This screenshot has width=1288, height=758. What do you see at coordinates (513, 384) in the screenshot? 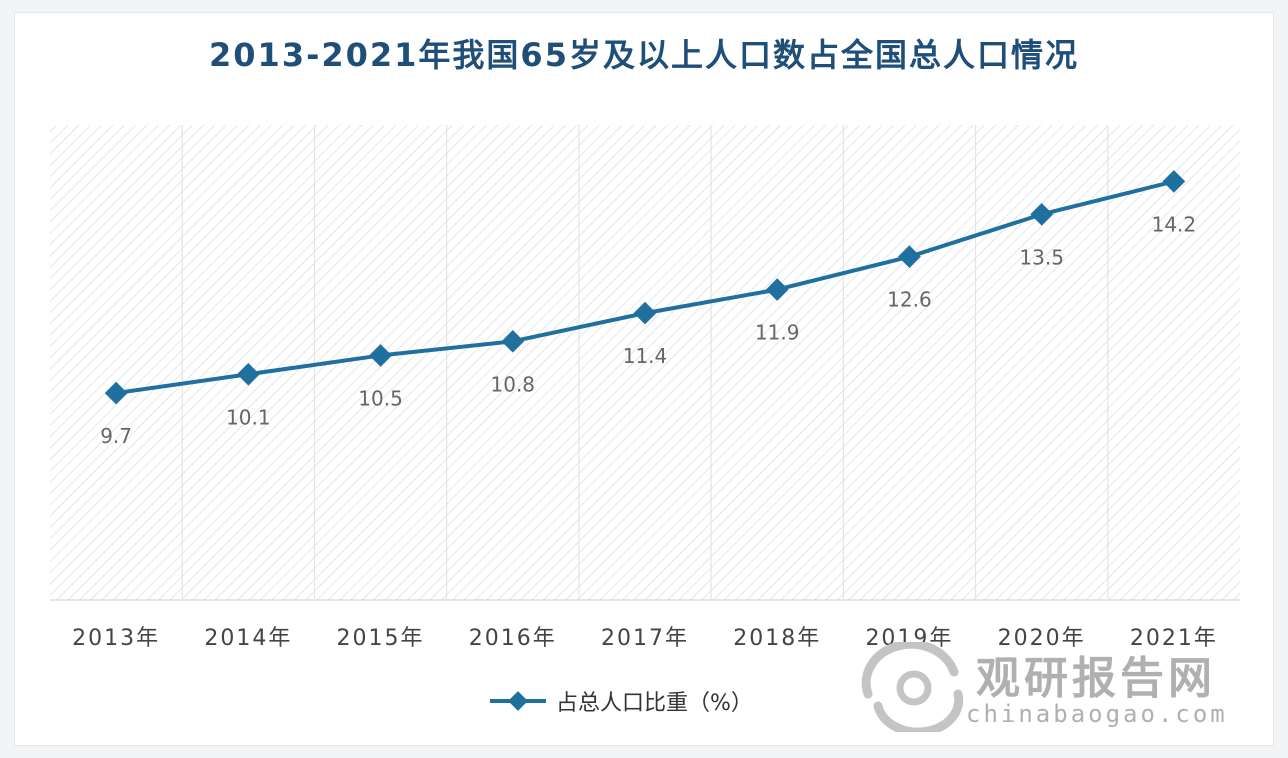
I see `data-label: 10.8` at bounding box center [513, 384].